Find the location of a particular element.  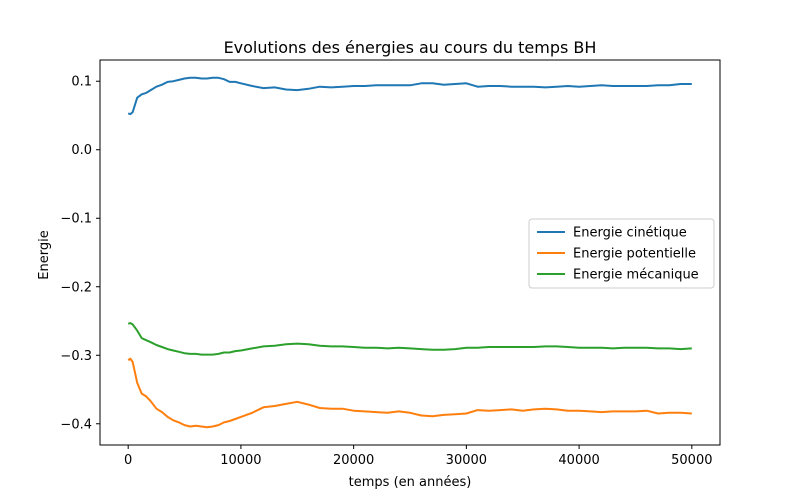

legend-box is located at coordinates (621, 253).